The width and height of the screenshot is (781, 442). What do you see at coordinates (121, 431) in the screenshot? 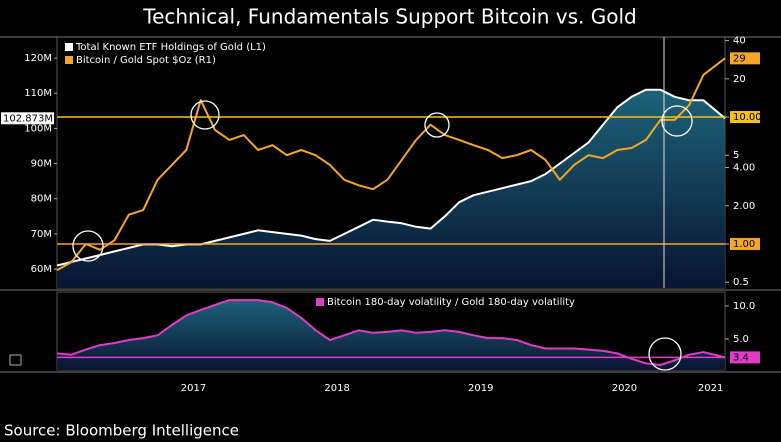
I see `source: Source: Bloomberg Intelligence` at bounding box center [121, 431].